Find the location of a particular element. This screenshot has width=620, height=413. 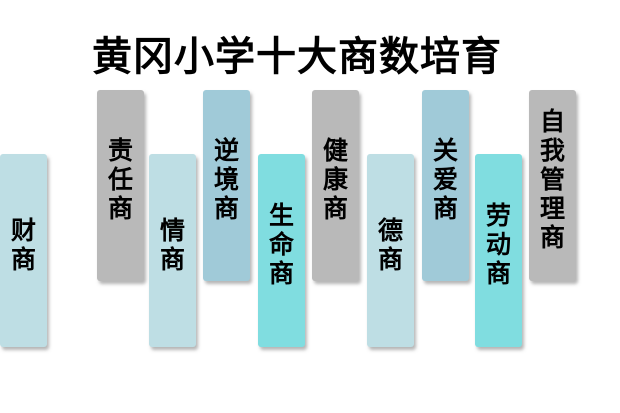

bar-finance: 财商 is located at coordinates (23, 250).